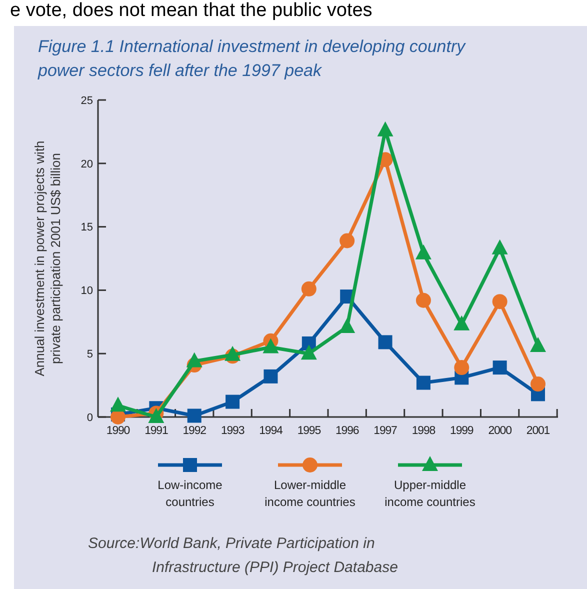  What do you see at coordinates (424, 431) in the screenshot?
I see `x-tick-label: 1998` at bounding box center [424, 431].